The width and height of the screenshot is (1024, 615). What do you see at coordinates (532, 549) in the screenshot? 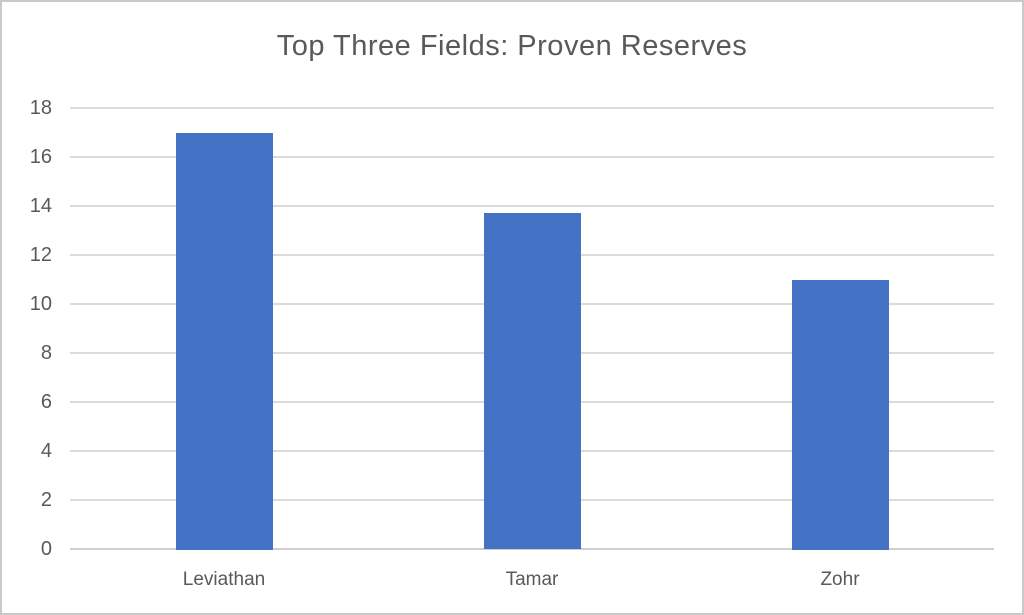
I see `x-axis-line` at bounding box center [532, 549].